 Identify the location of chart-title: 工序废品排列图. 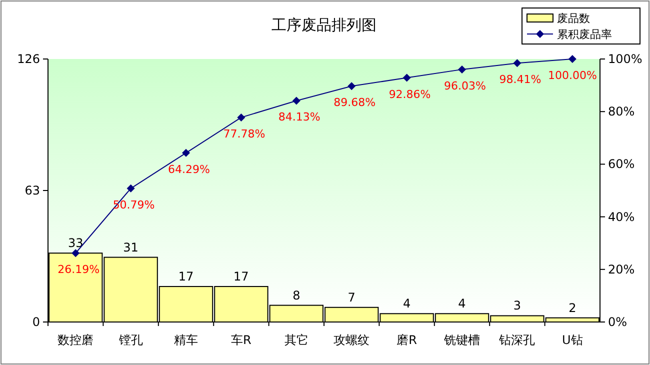
(324, 25).